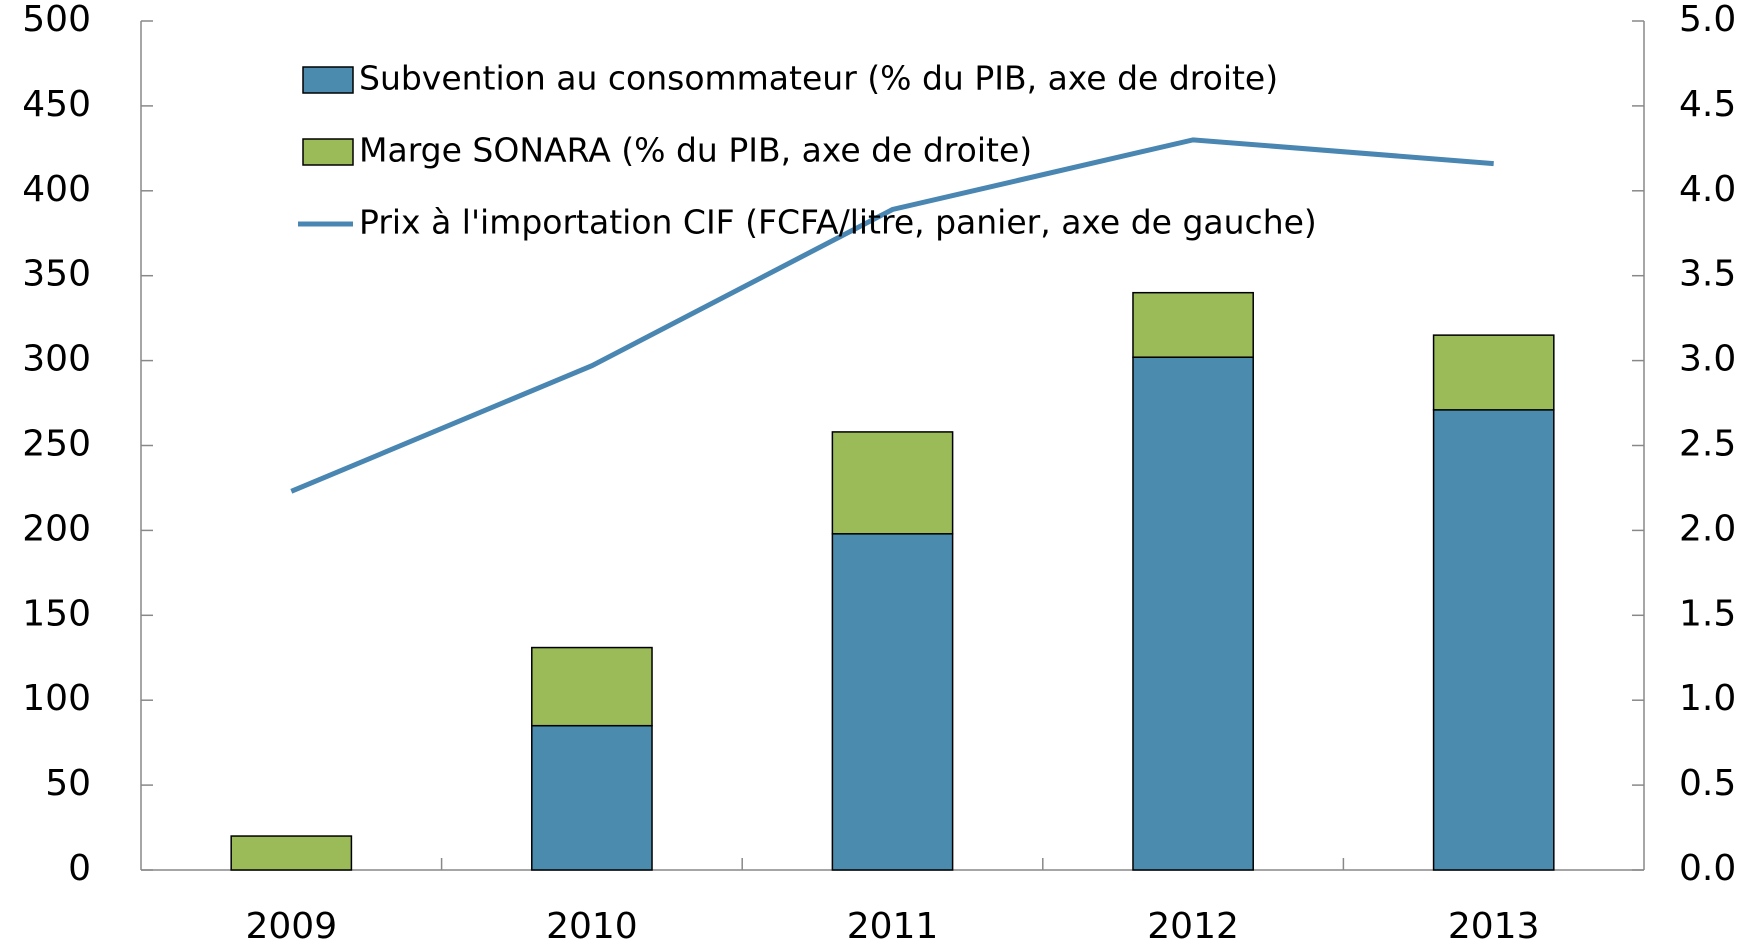  I want to click on y2-tick-label: 1.5, so click(1707, 613).